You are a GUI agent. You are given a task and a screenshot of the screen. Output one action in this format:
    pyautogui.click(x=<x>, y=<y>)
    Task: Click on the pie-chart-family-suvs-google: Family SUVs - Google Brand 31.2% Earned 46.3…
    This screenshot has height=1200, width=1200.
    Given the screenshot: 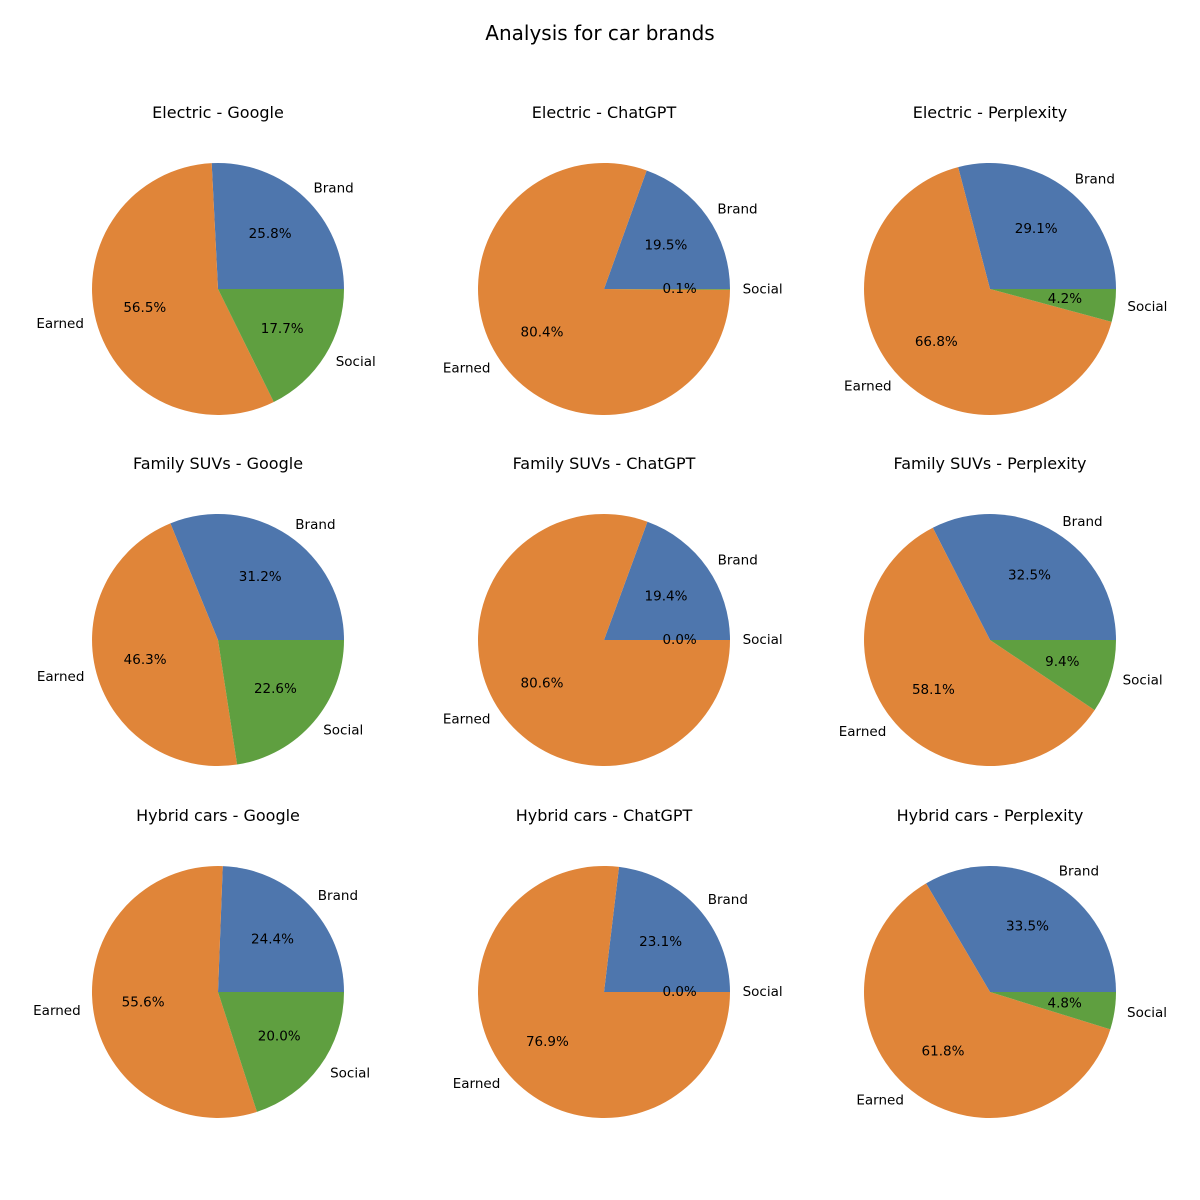 What is the action you would take?
    pyautogui.click(x=200, y=610)
    